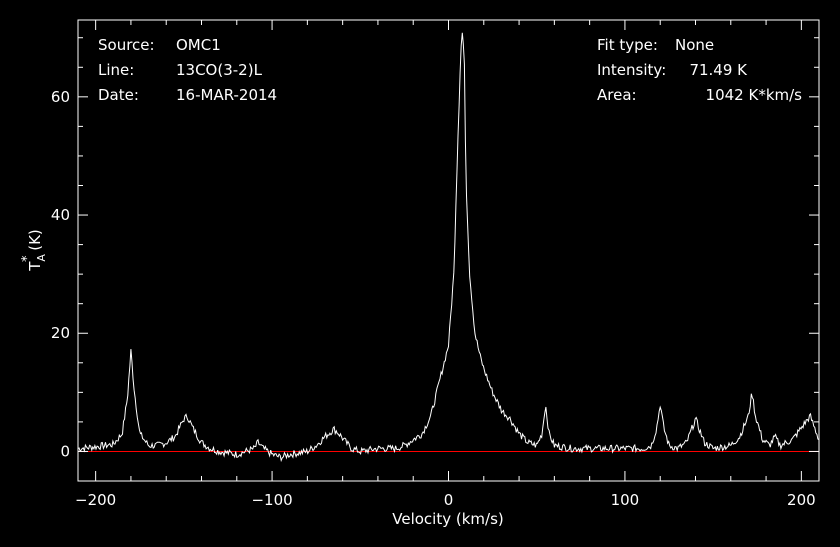 This screenshot has width=840, height=547. What do you see at coordinates (754, 95) in the screenshot?
I see `area-value: 1042 K*km/s` at bounding box center [754, 95].